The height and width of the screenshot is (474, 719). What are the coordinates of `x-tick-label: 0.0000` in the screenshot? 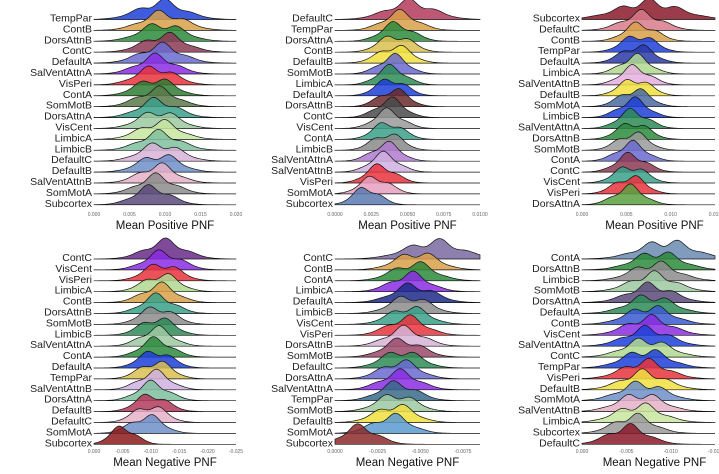 It's located at (335, 215).